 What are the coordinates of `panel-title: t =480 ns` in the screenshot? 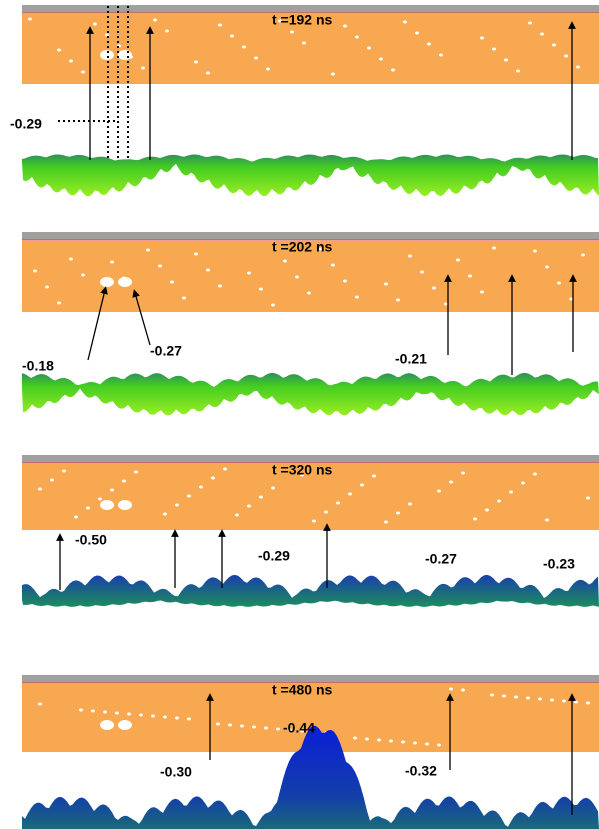 It's located at (302, 690).